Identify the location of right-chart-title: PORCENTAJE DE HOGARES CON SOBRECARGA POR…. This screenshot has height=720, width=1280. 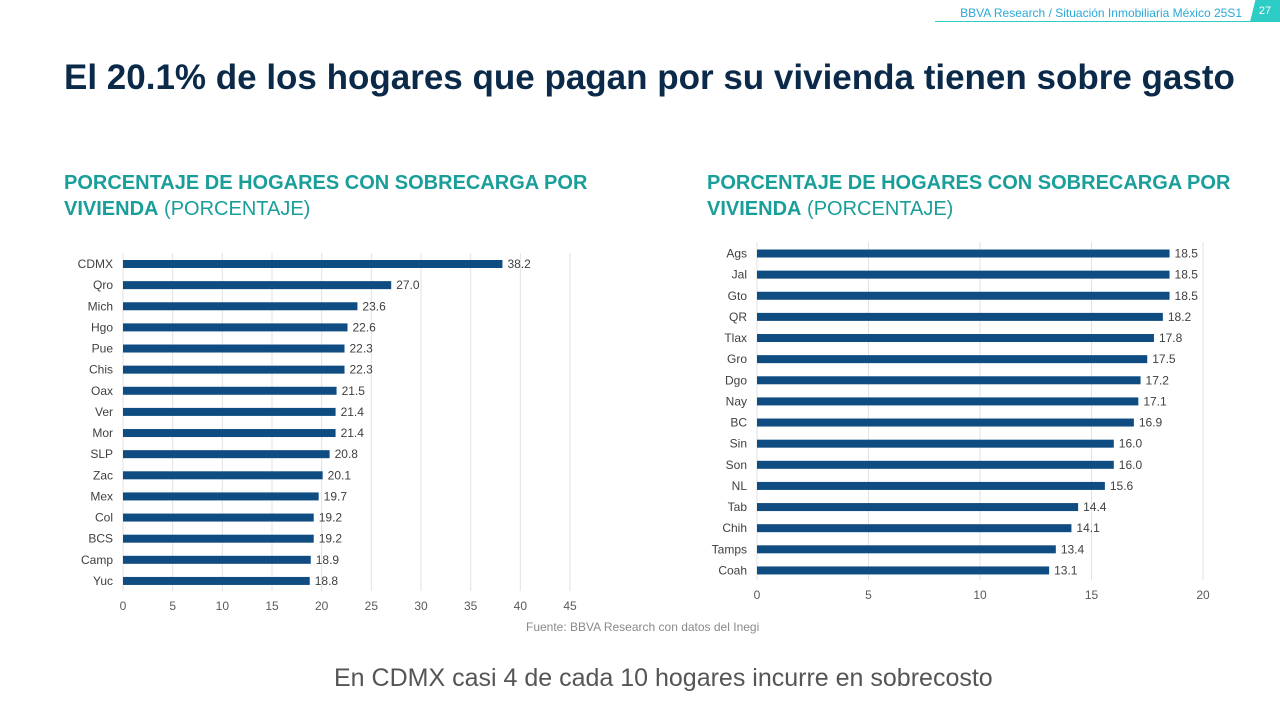
(993, 196).